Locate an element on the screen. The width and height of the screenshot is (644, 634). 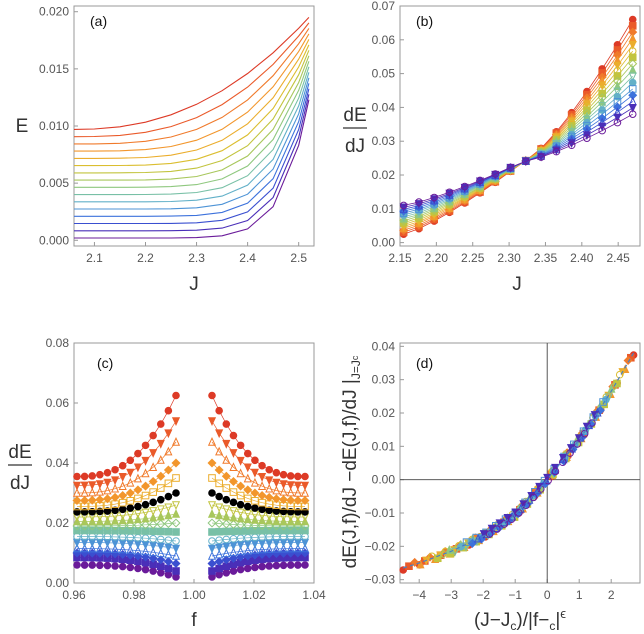
panel-b-series-line is located at coordinates (518, 151).